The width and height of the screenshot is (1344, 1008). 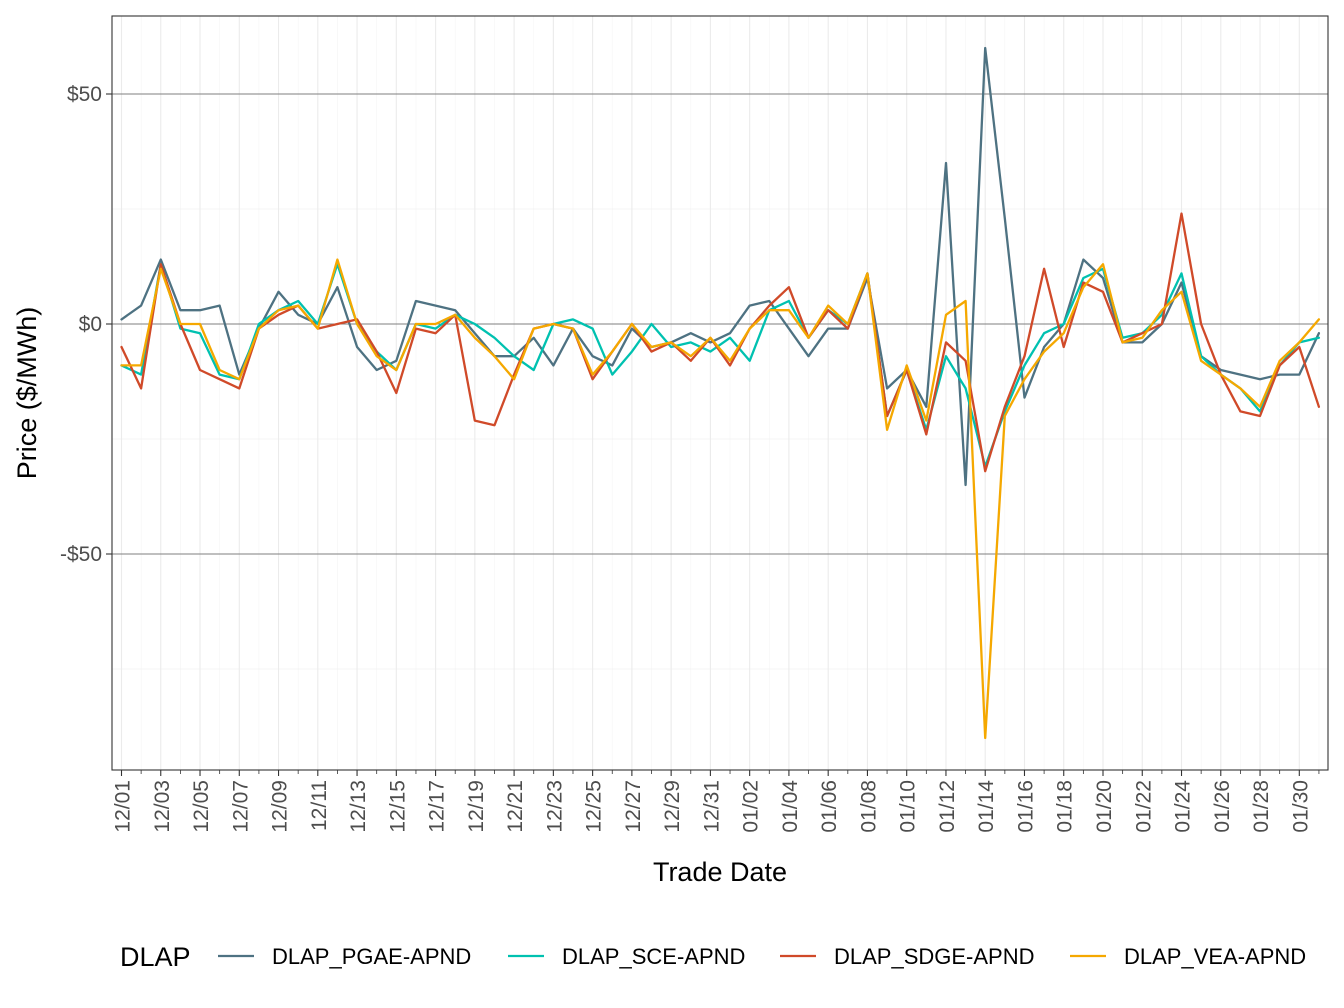 I want to click on x-tick-label: 12/09, so click(x=280, y=806).